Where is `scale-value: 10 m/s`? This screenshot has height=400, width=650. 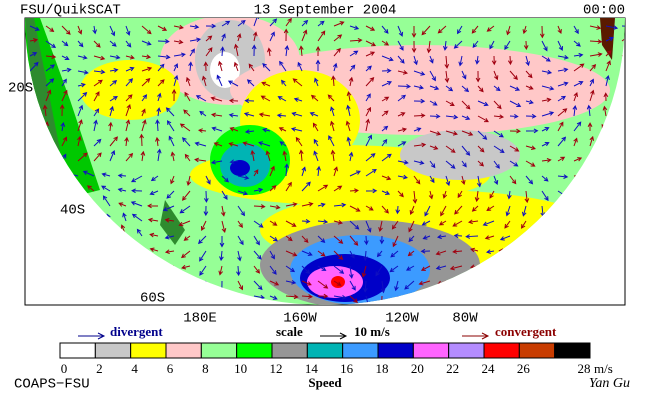 scale-value: 10 m/s is located at coordinates (372, 331).